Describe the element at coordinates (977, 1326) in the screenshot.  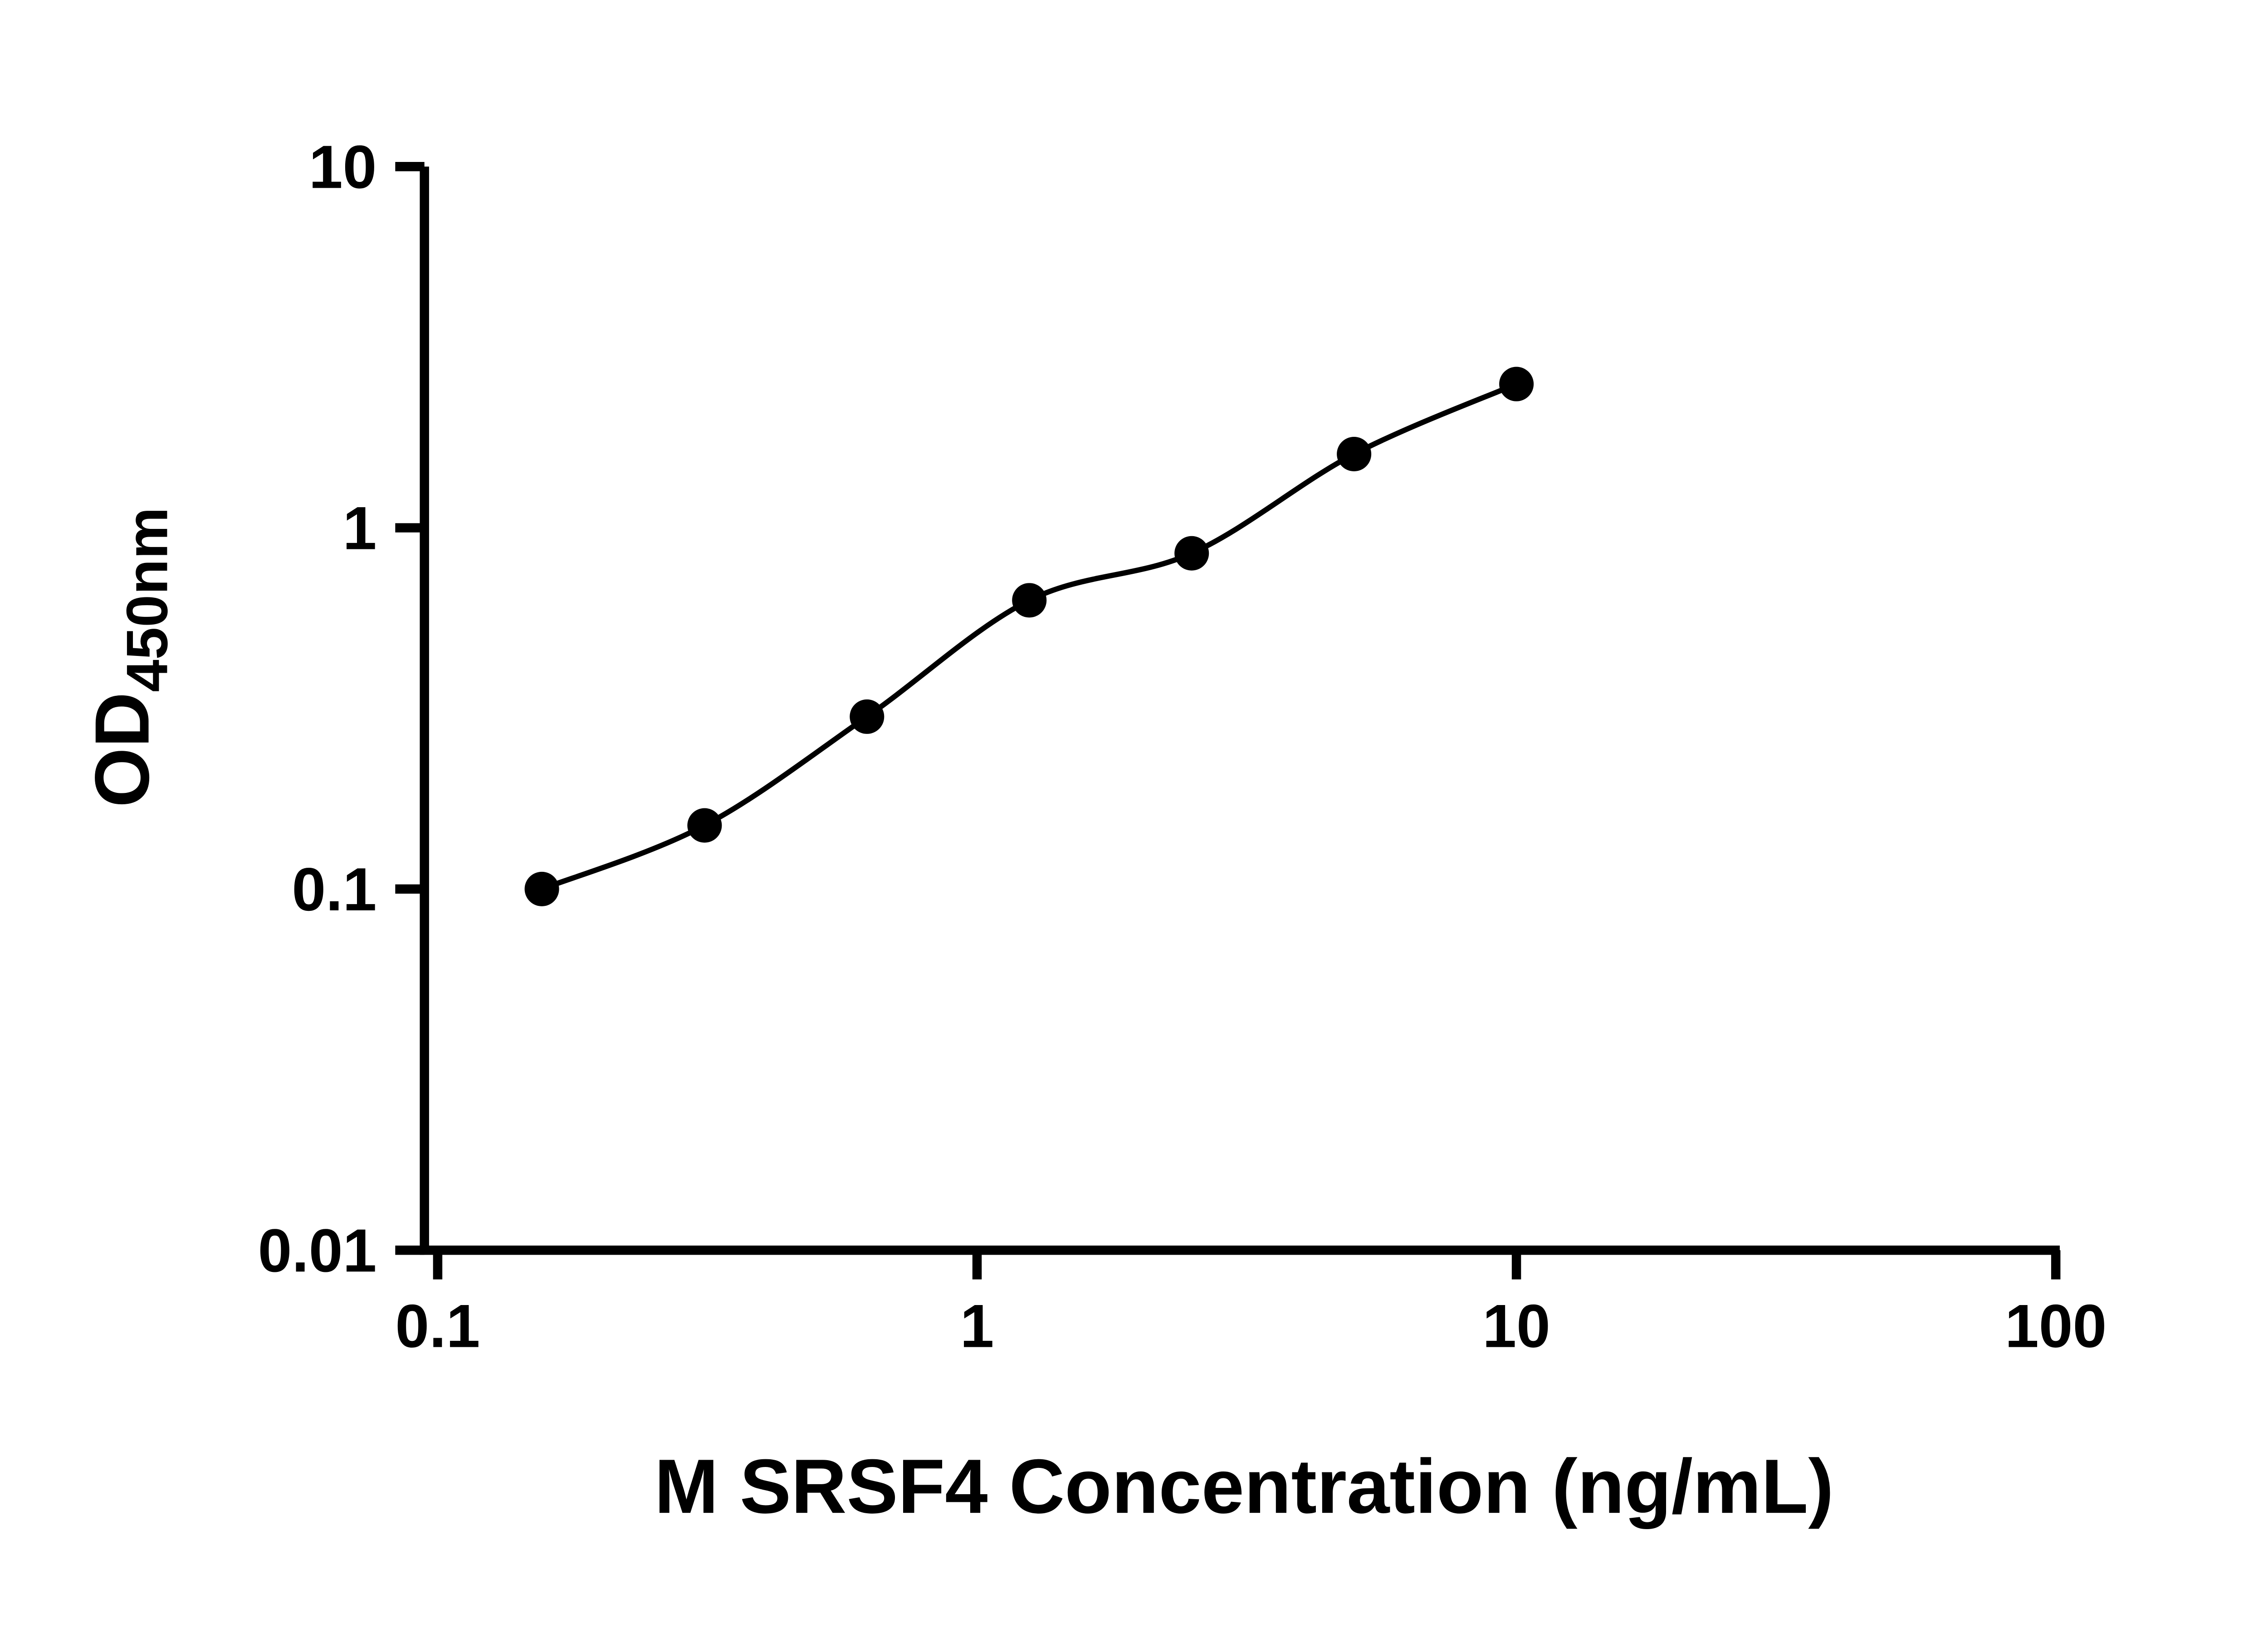
I see `x-tick-label: 1` at that location.